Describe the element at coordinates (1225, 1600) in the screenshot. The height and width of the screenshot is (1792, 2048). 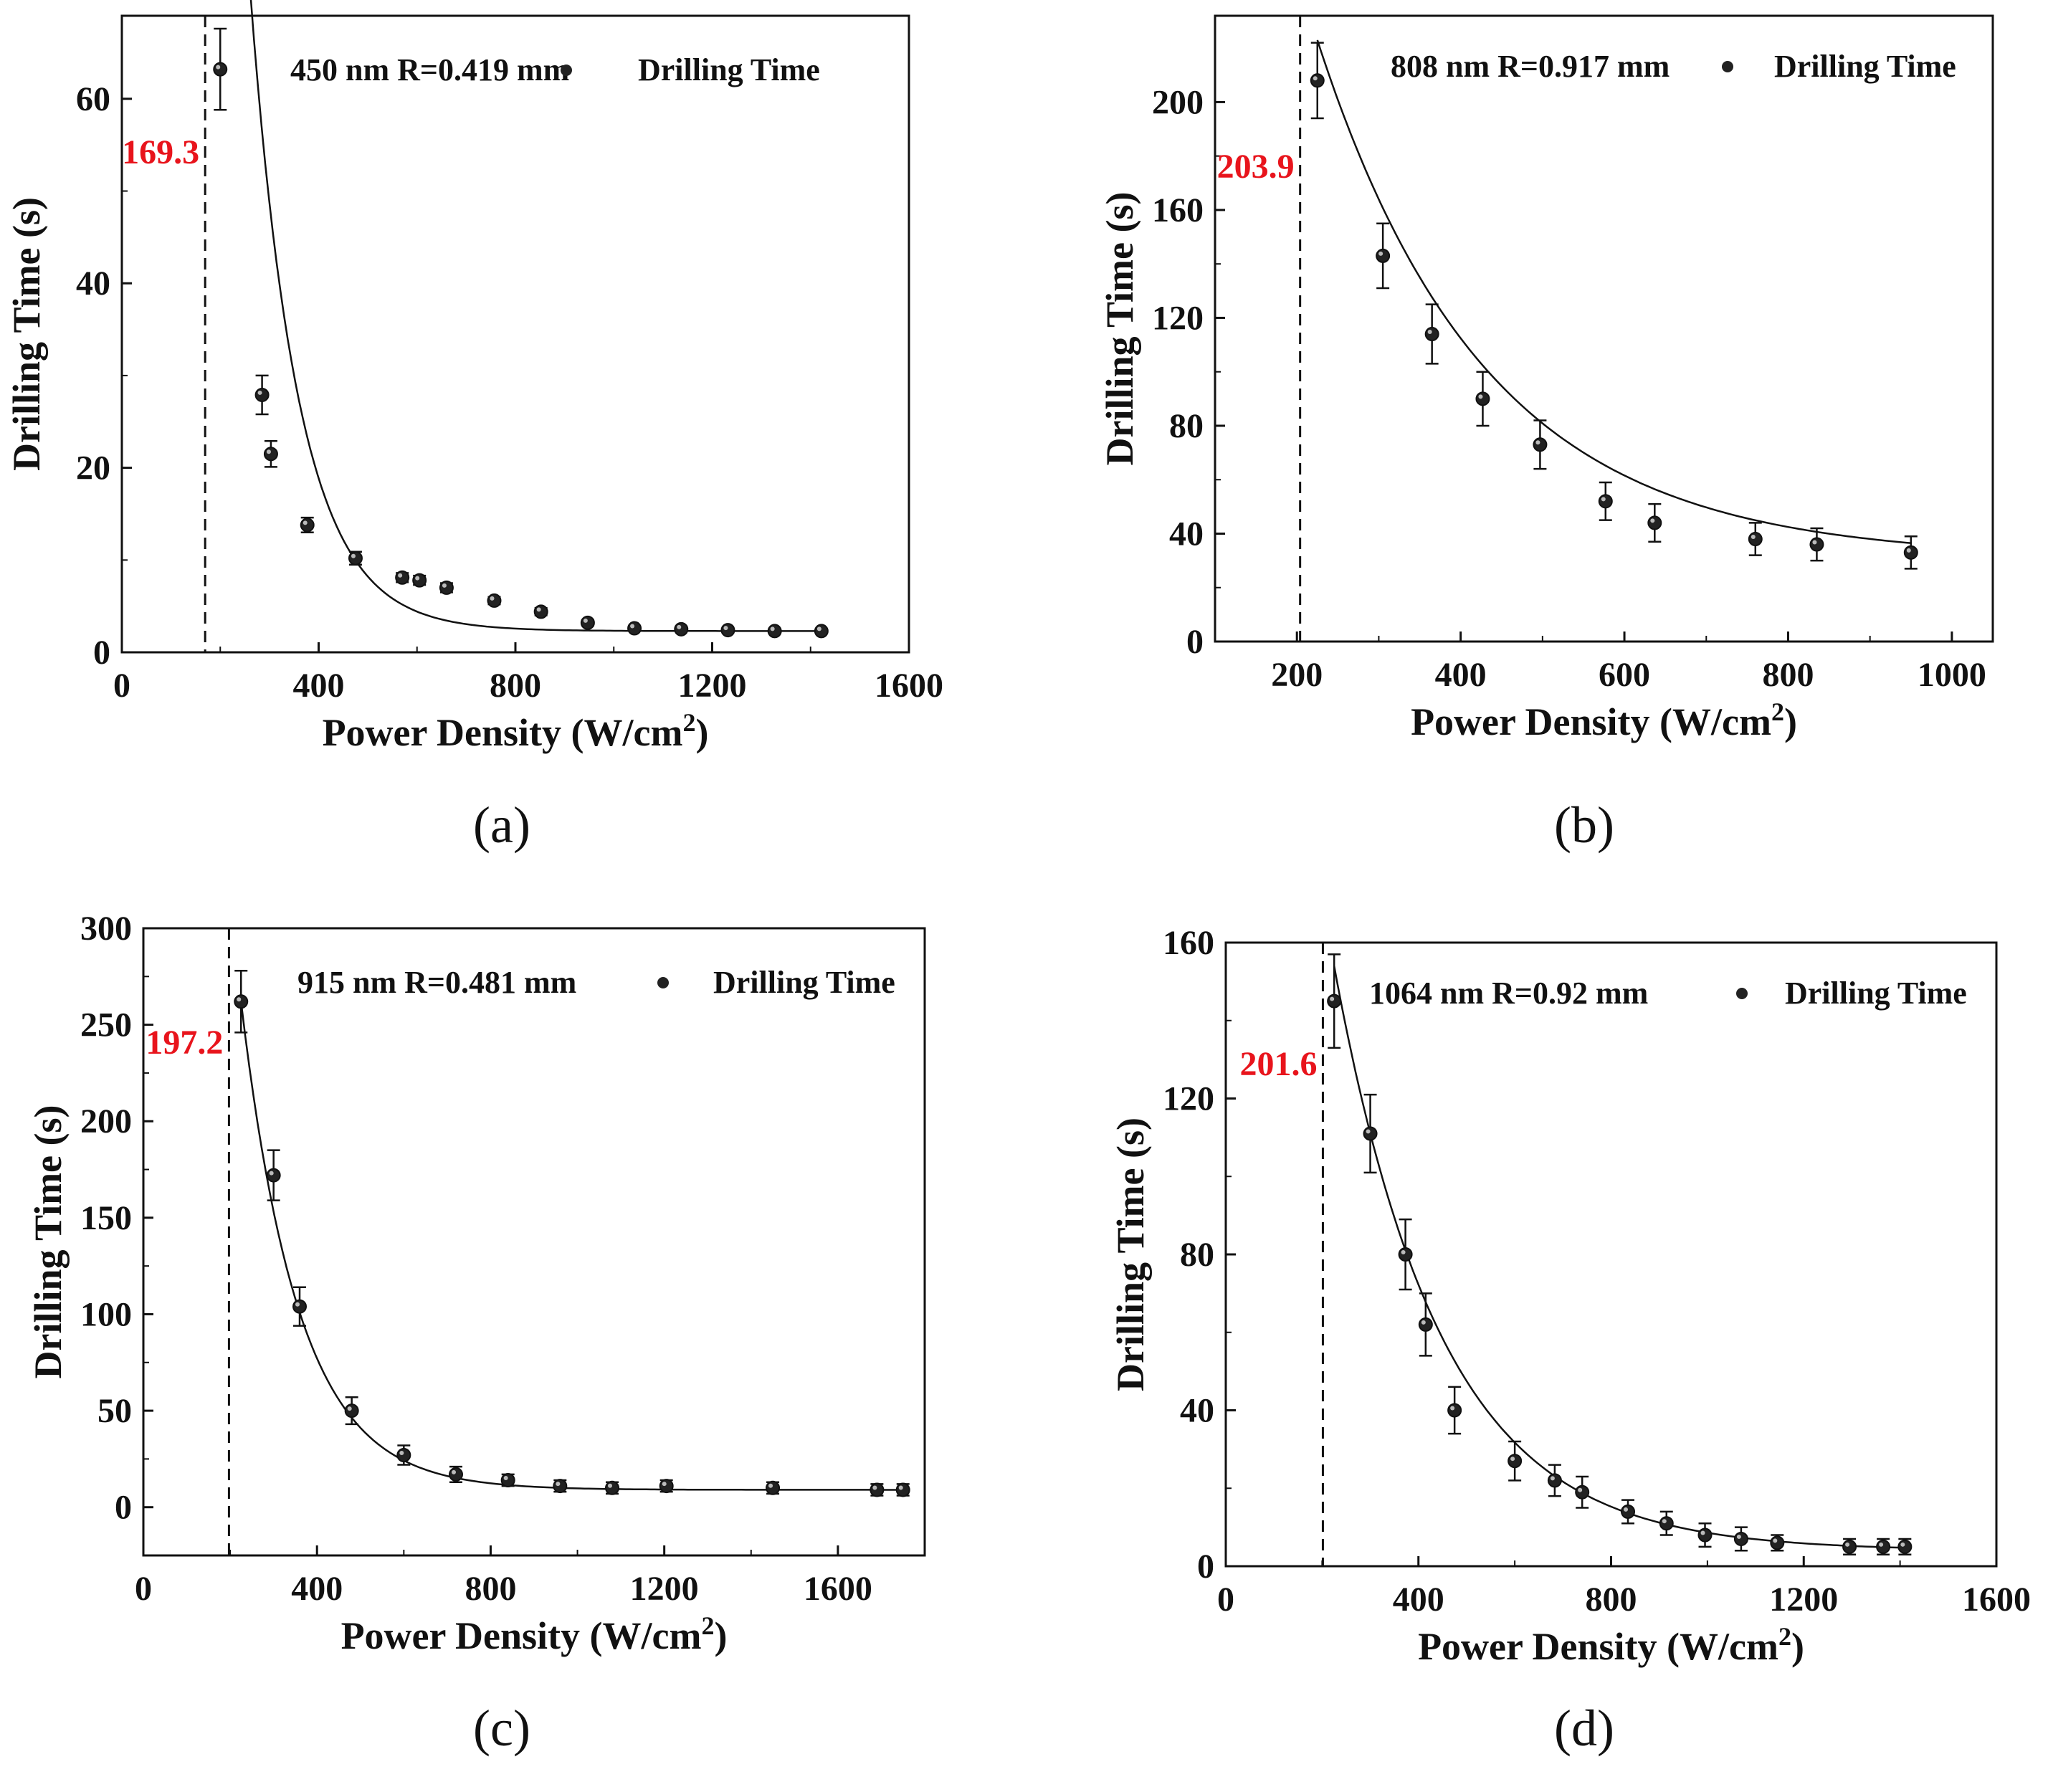
I see `chart-3-xtick-label: 0` at that location.